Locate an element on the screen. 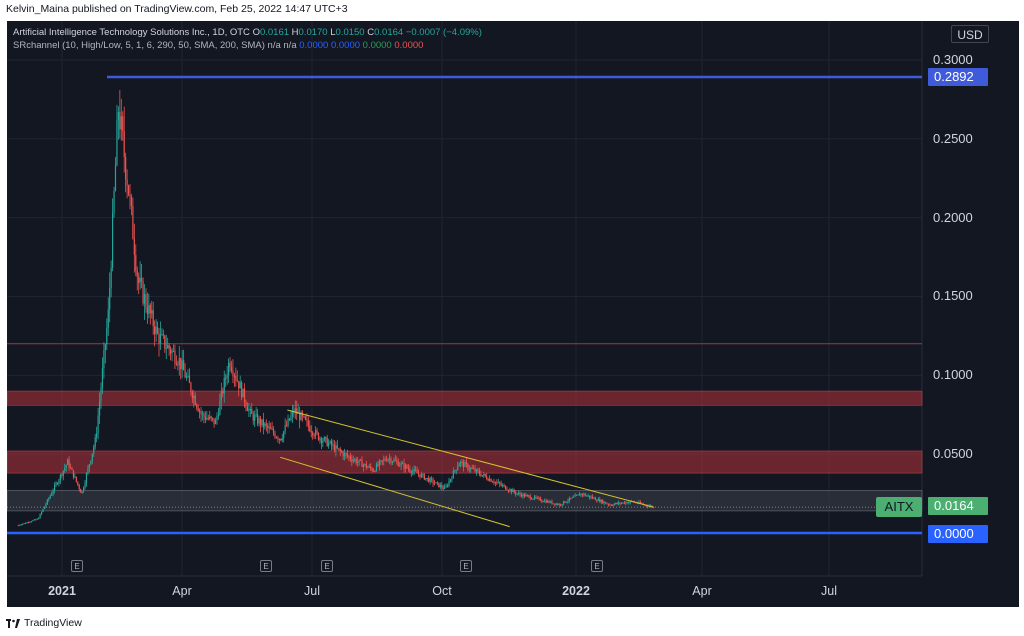  currency-button: USD is located at coordinates (970, 34).